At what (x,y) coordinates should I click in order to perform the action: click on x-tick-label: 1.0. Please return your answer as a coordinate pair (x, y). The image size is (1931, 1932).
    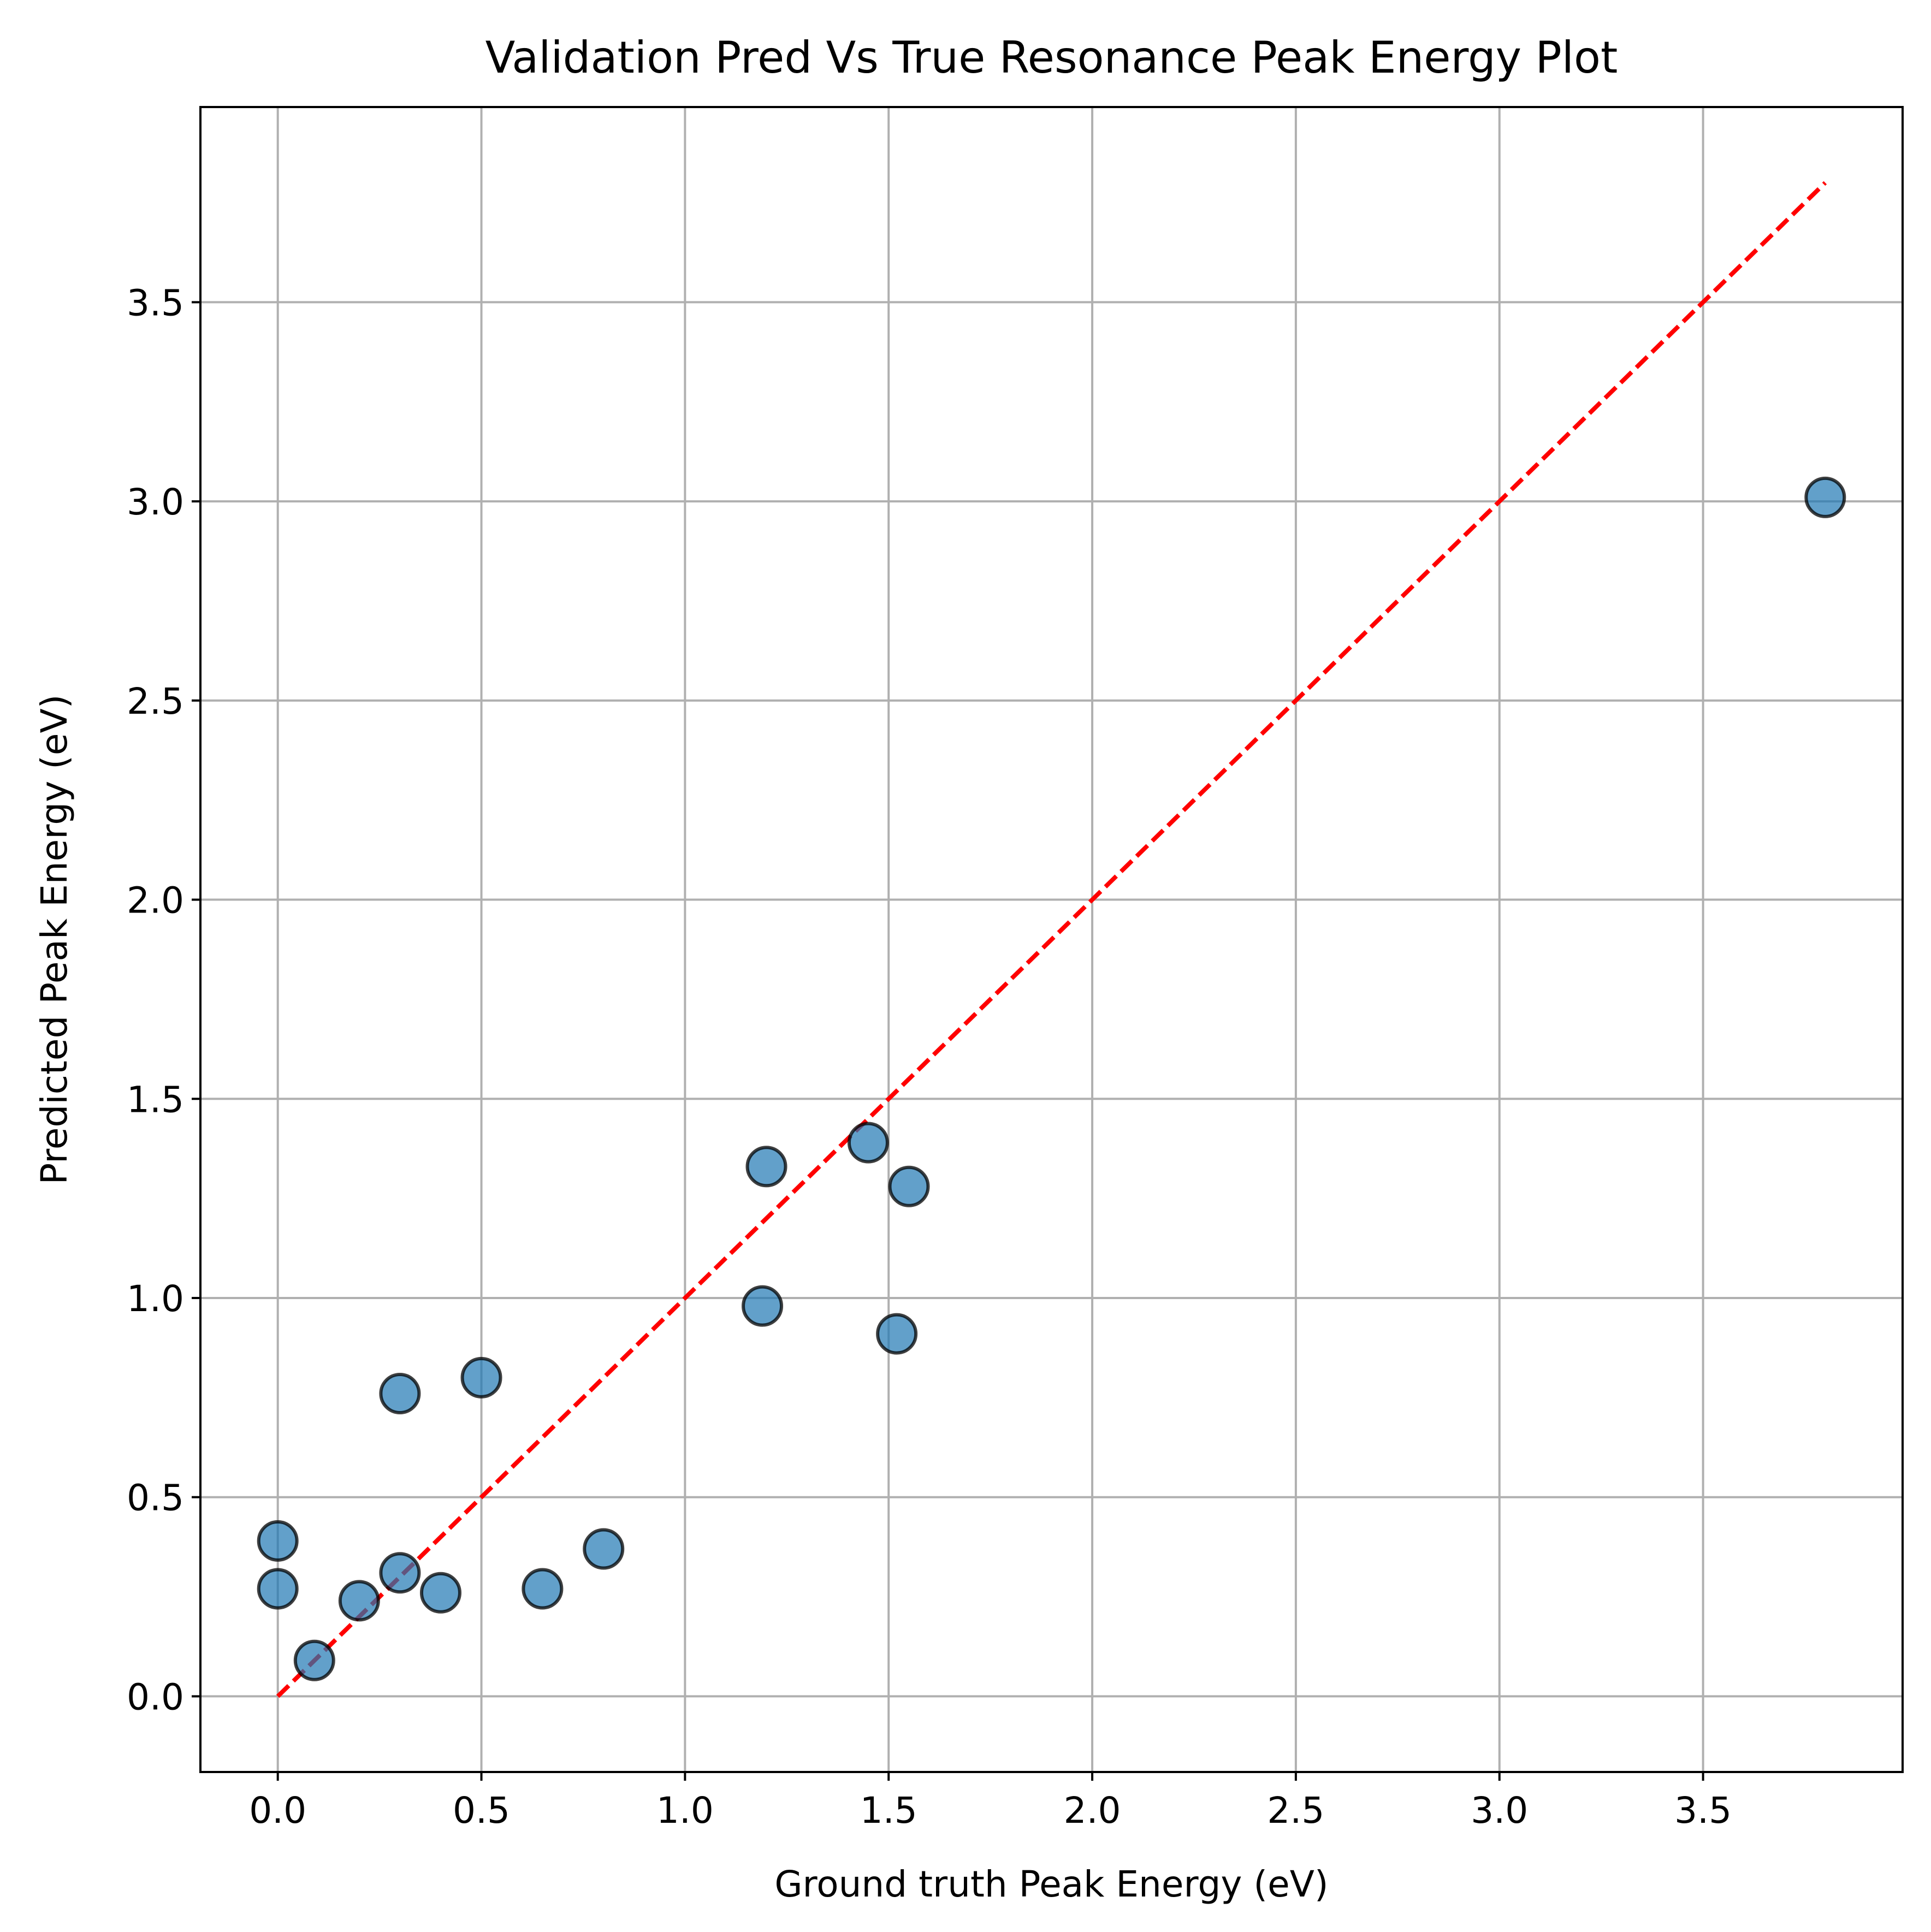
    Looking at the image, I should click on (685, 1811).